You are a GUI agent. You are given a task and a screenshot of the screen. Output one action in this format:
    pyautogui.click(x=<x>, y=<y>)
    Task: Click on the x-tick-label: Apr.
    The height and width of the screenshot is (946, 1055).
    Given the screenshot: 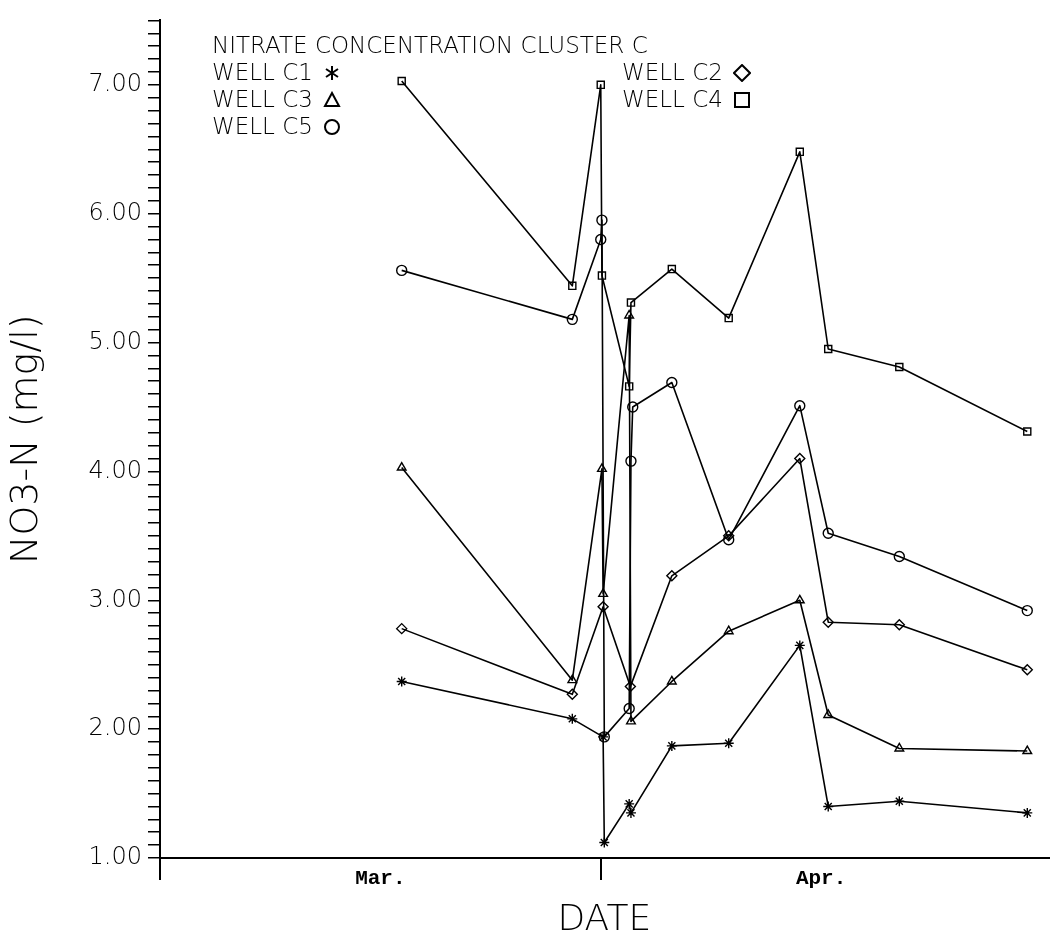 What is the action you would take?
    pyautogui.click(x=821, y=878)
    